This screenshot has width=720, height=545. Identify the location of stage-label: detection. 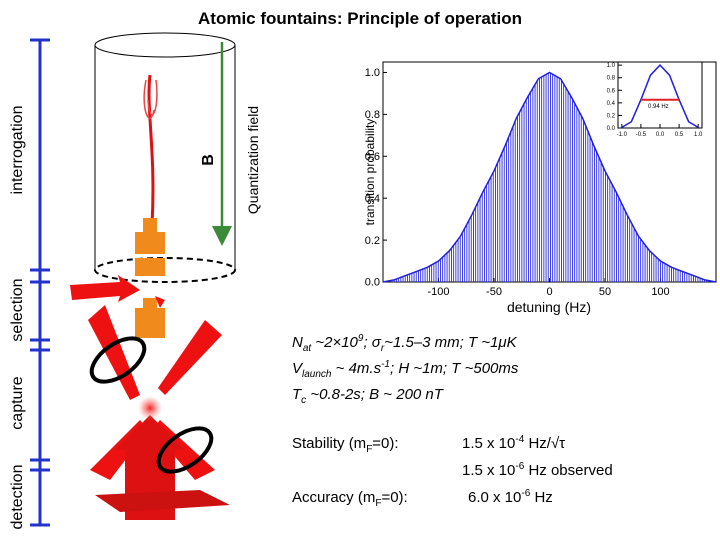
(17, 497).